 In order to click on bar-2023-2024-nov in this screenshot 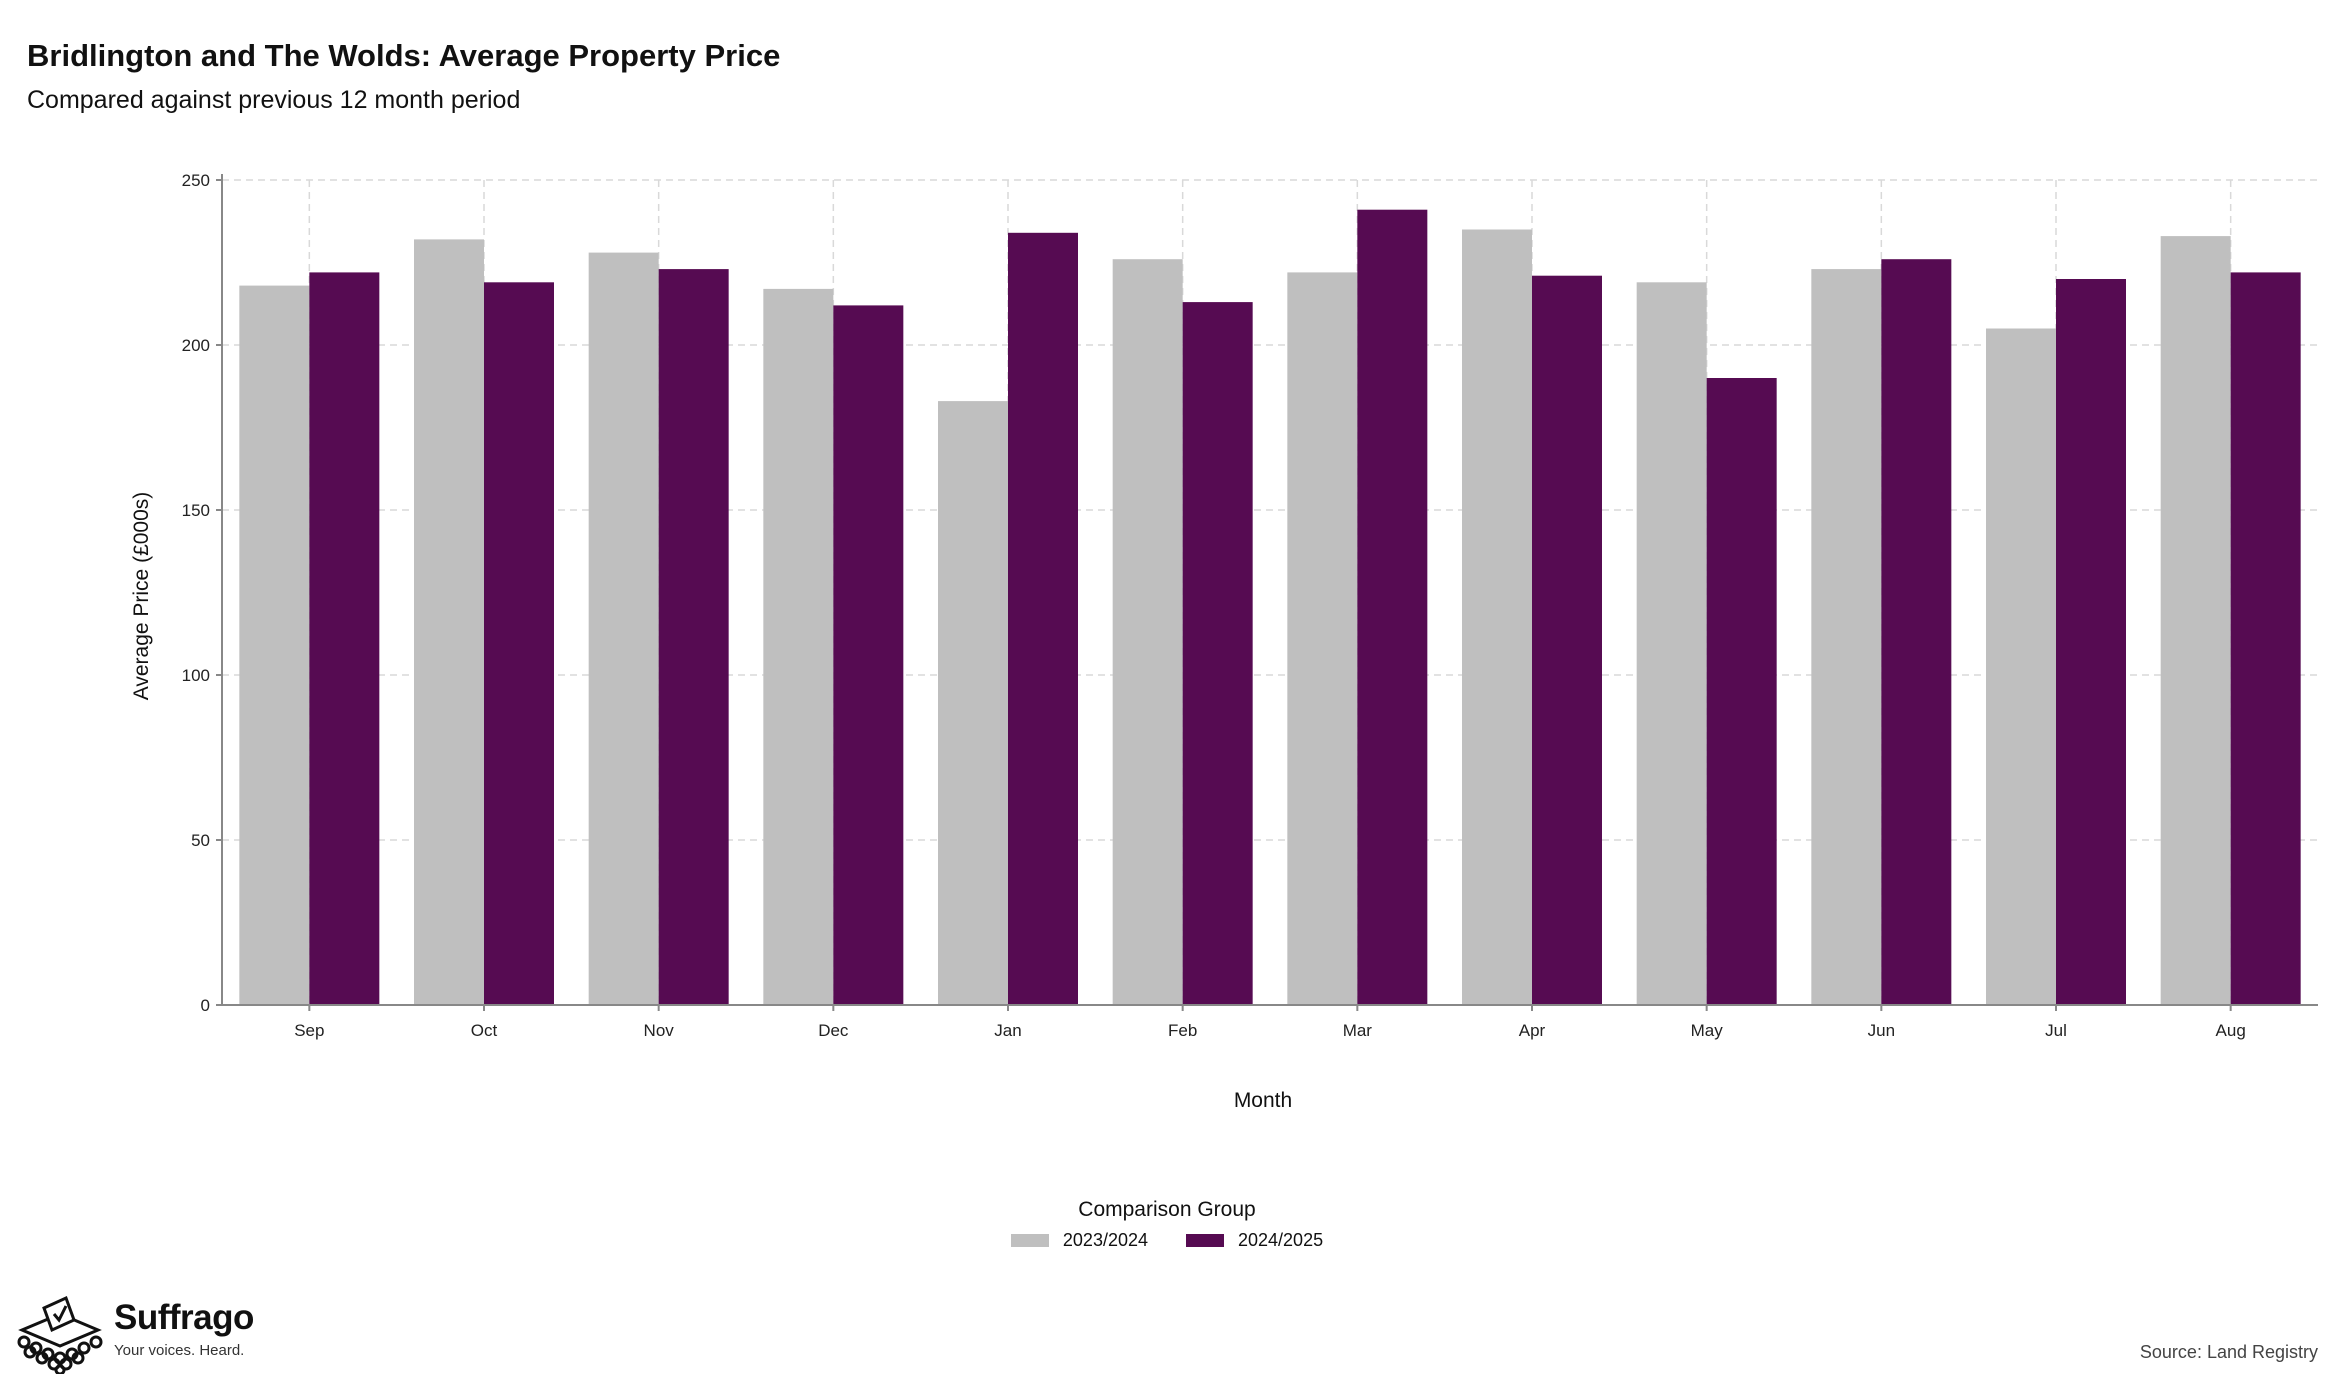, I will do `click(623, 629)`.